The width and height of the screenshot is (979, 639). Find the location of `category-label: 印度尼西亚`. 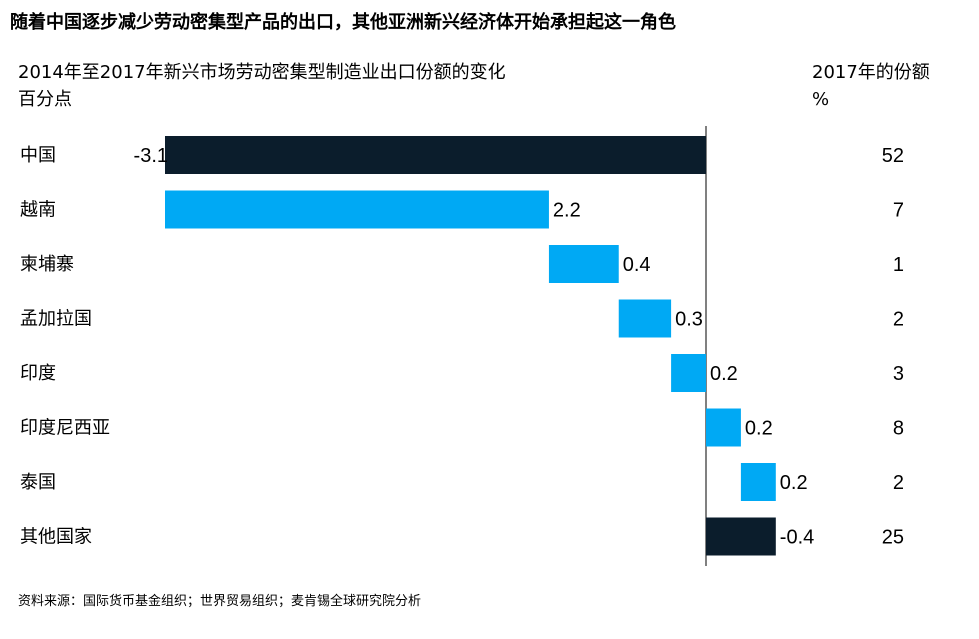

category-label: 印度尼西亚 is located at coordinates (65, 428).